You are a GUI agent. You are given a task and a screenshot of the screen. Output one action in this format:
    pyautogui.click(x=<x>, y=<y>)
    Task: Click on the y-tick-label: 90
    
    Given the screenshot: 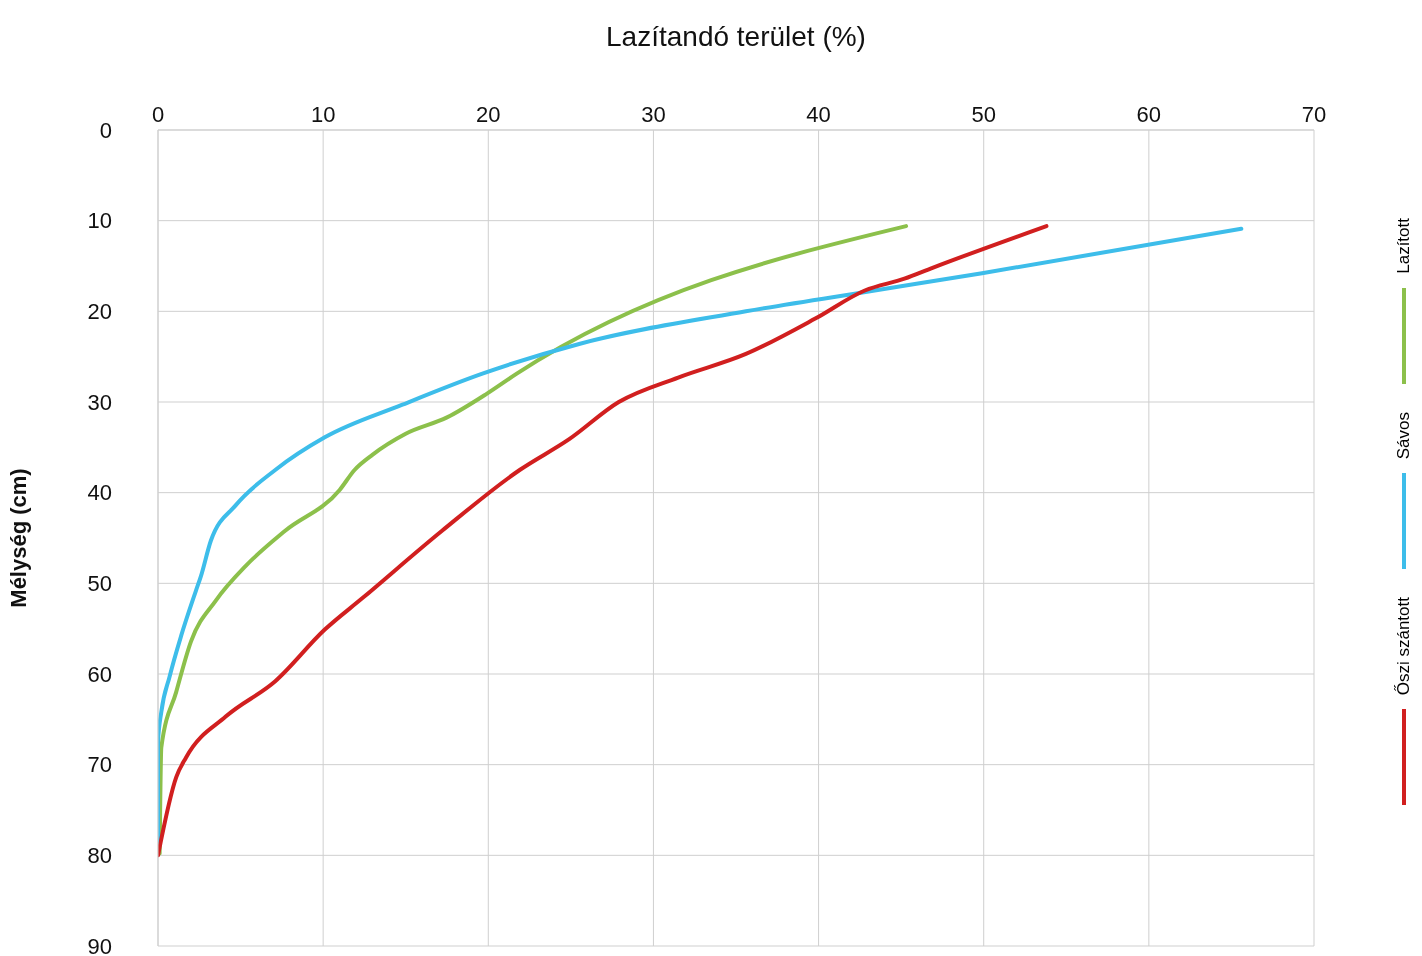 What is the action you would take?
    pyautogui.click(x=99, y=944)
    